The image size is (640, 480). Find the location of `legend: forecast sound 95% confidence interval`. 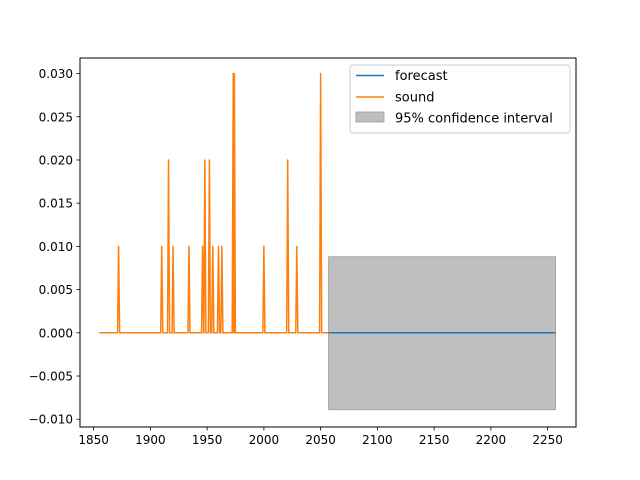

legend: forecast sound 95% confidence interval is located at coordinates (460, 99).